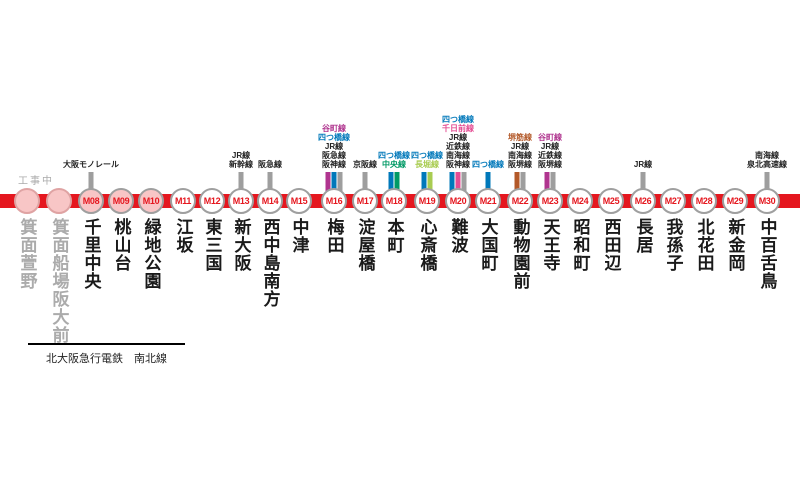 The width and height of the screenshot is (800, 500). I want to click on station-name-M21: 大国町, so click(488, 245).